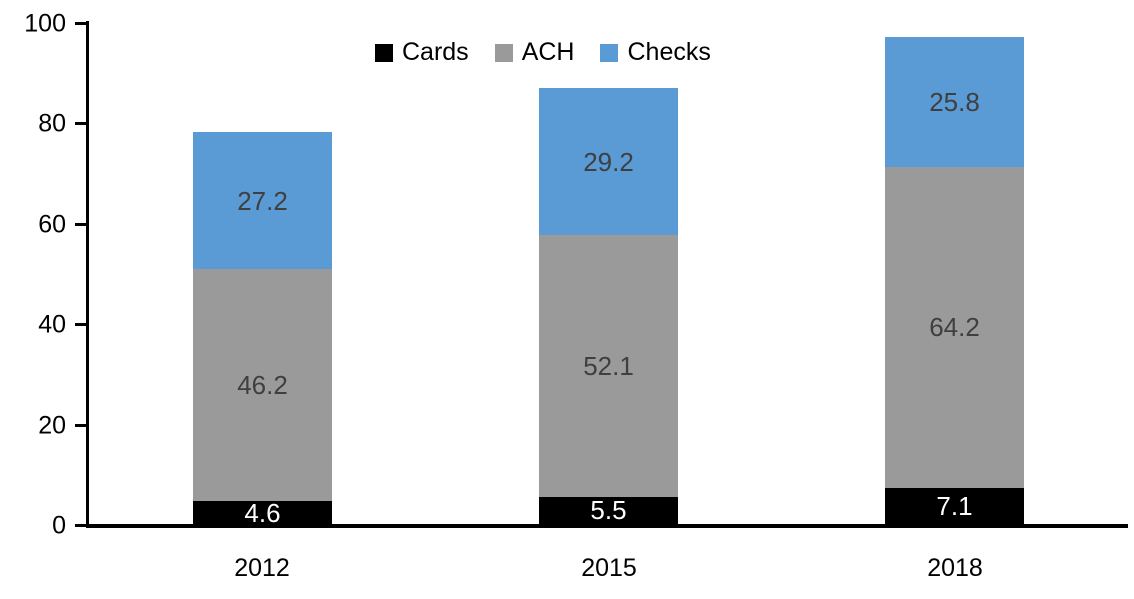 The height and width of the screenshot is (599, 1134). I want to click on x-axis-category-label: 2018, so click(955, 568).